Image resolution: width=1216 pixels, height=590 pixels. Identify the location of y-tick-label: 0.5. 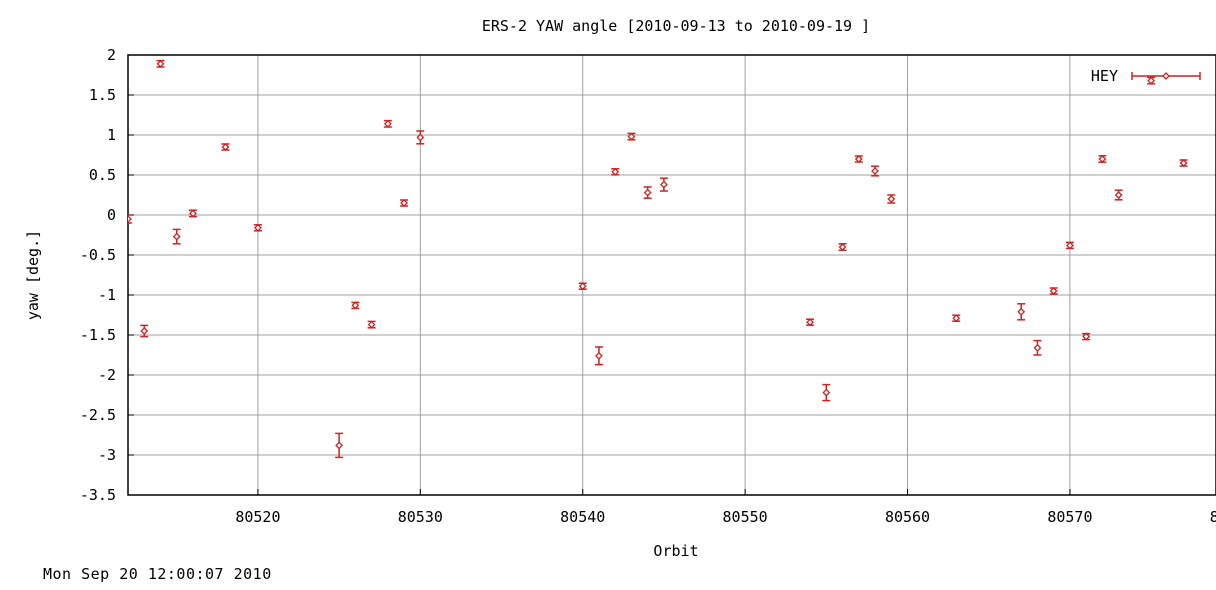
(102, 175).